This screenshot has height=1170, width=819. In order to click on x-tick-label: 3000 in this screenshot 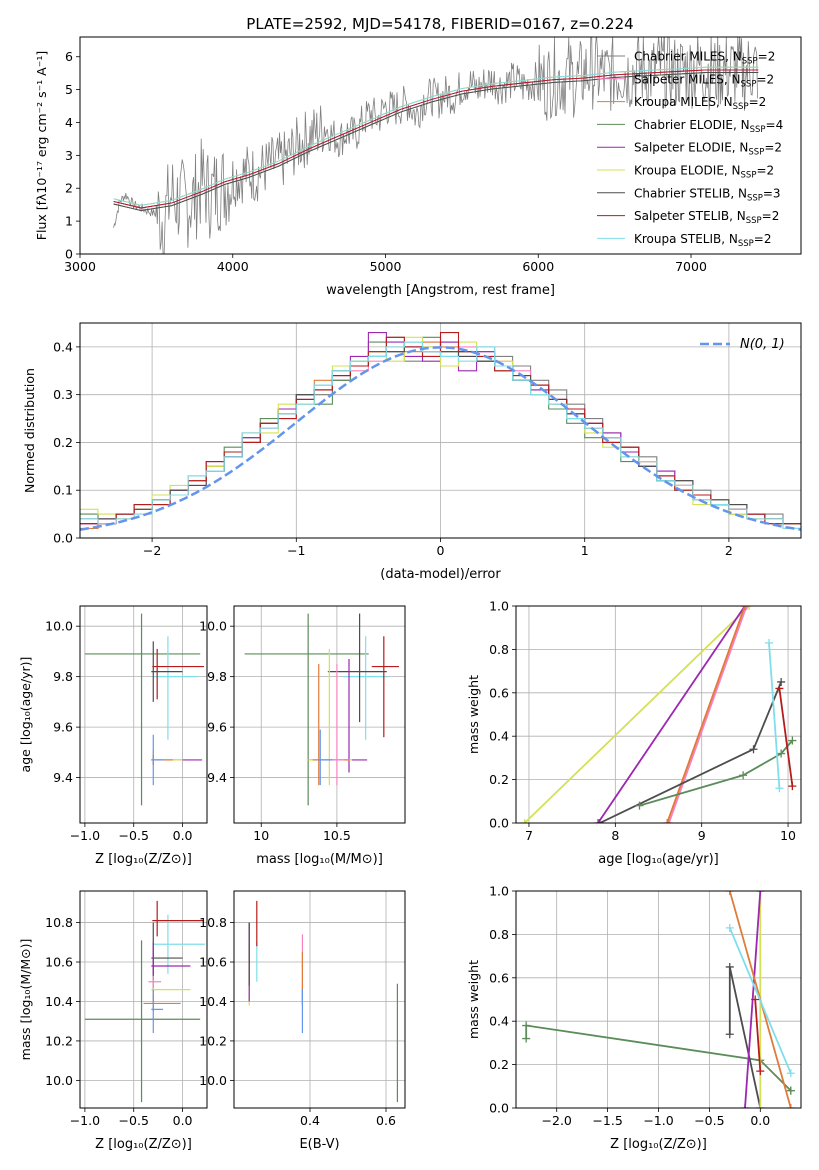, I will do `click(80, 266)`.